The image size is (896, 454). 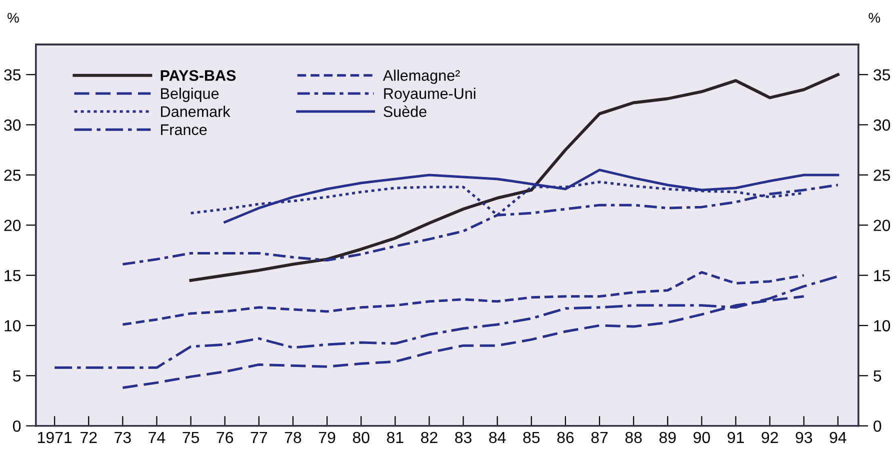 What do you see at coordinates (702, 438) in the screenshot?
I see `x-tick-label: 90` at bounding box center [702, 438].